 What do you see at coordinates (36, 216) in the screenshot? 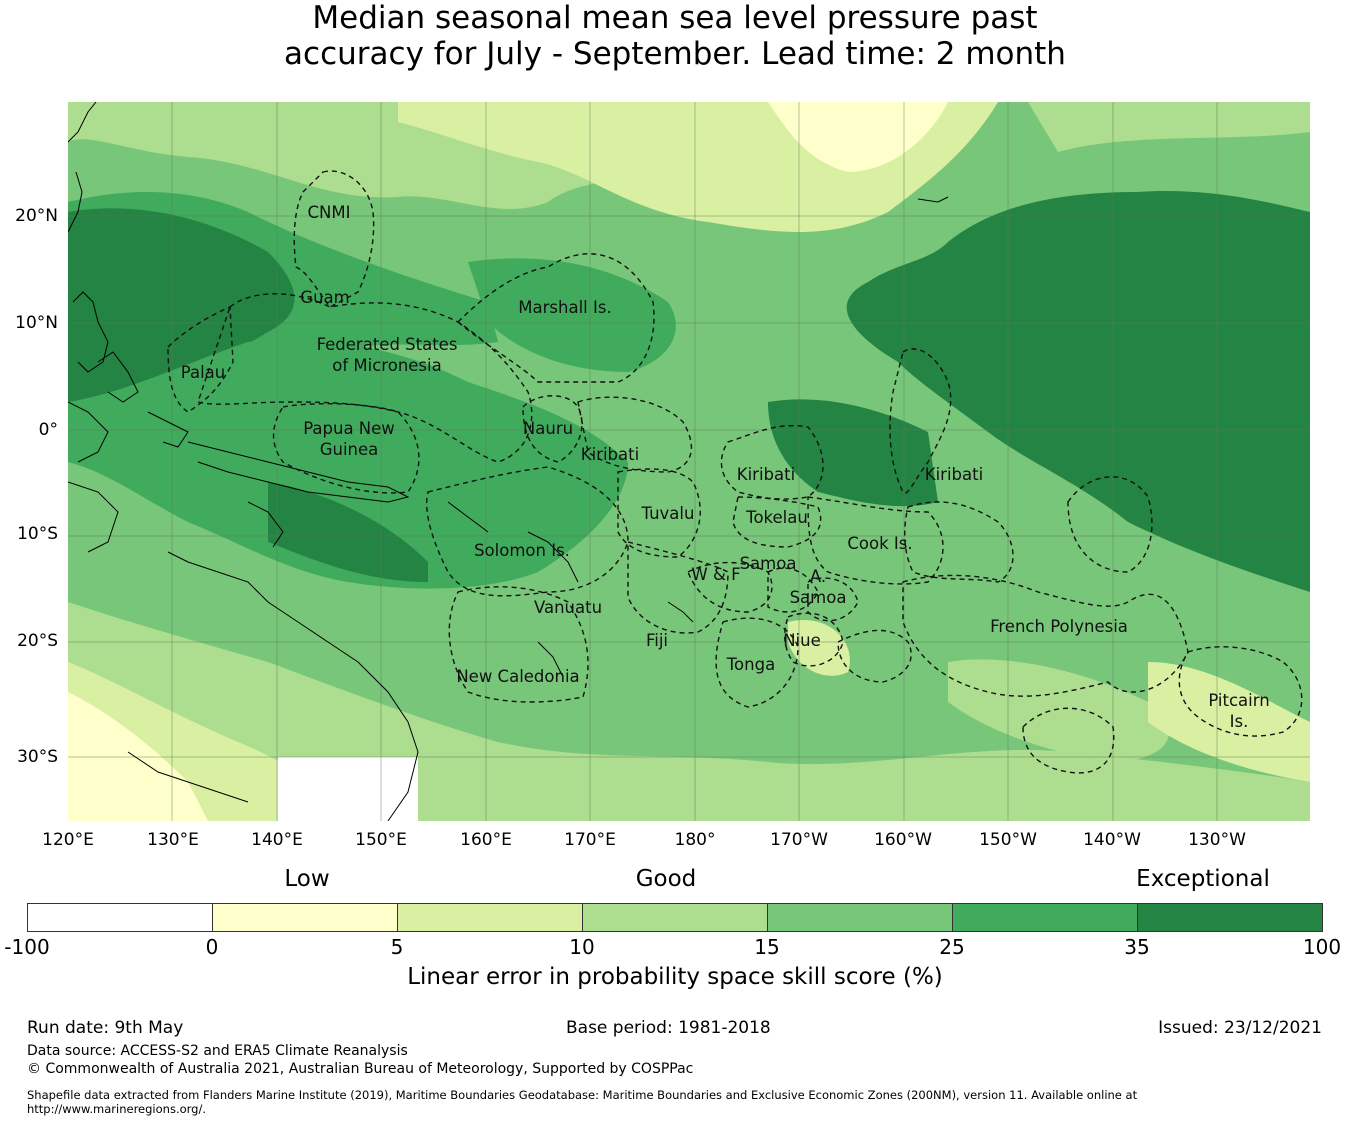
I see `lat-label-20n: 20°N` at bounding box center [36, 216].